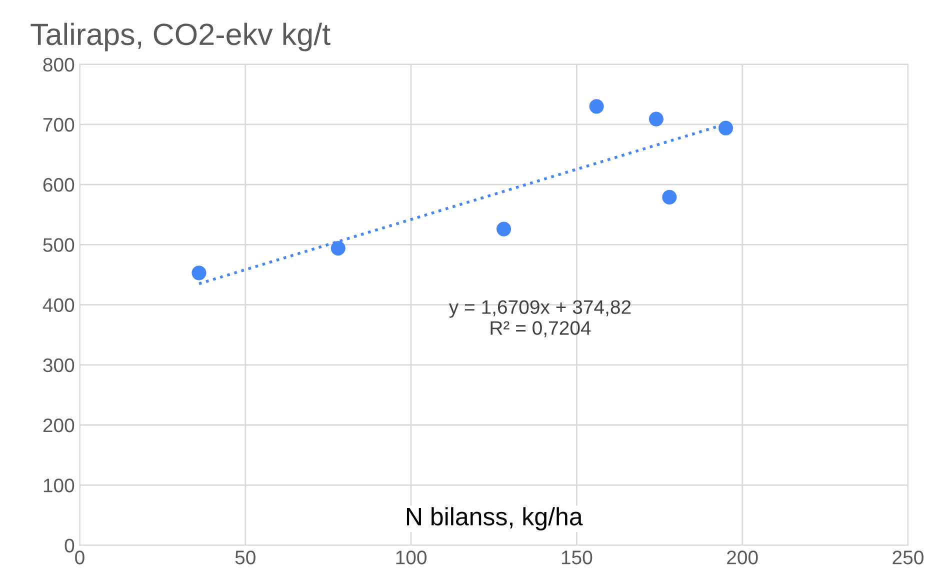  I want to click on y-tick-label: 400, so click(58, 305).